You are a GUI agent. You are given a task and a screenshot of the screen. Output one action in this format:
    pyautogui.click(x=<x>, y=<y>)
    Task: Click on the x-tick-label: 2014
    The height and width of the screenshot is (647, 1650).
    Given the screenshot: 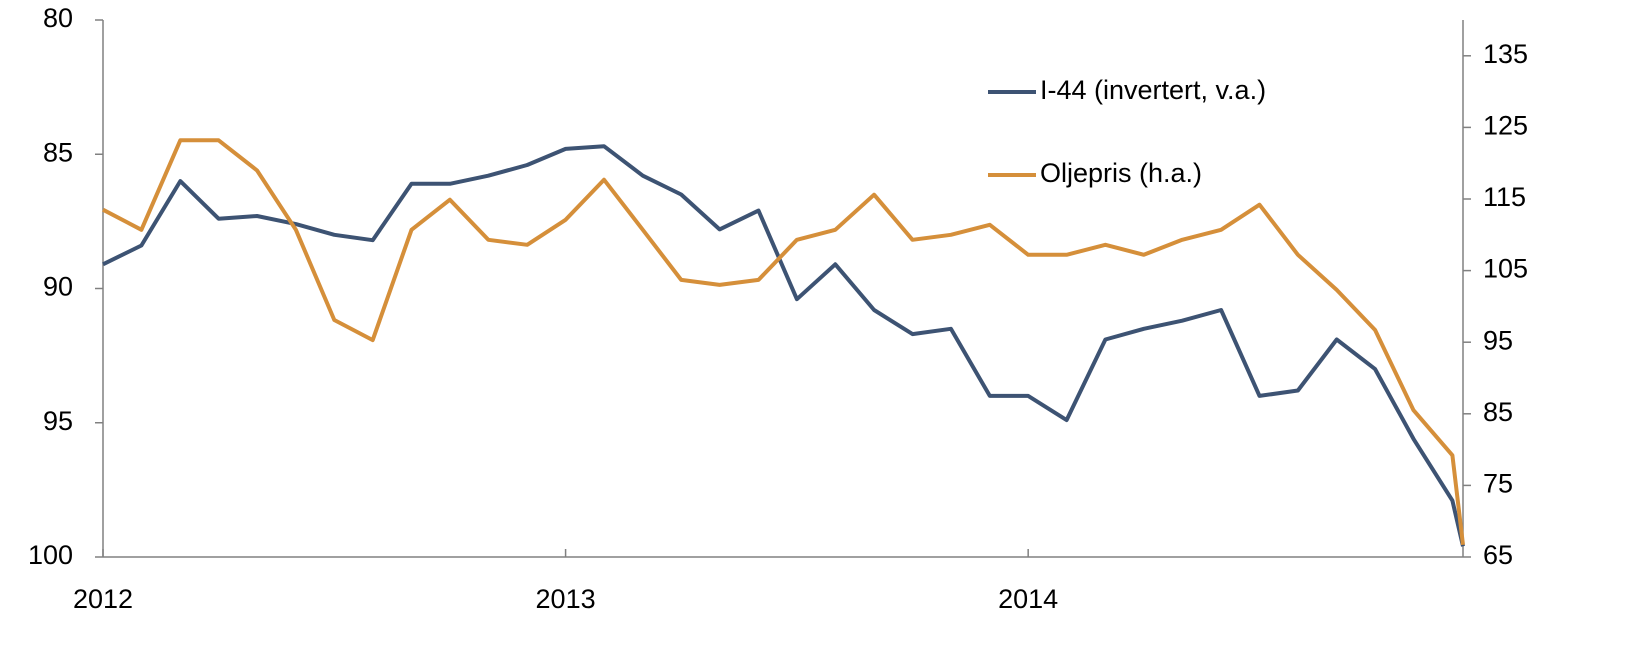 What is the action you would take?
    pyautogui.click(x=1028, y=599)
    